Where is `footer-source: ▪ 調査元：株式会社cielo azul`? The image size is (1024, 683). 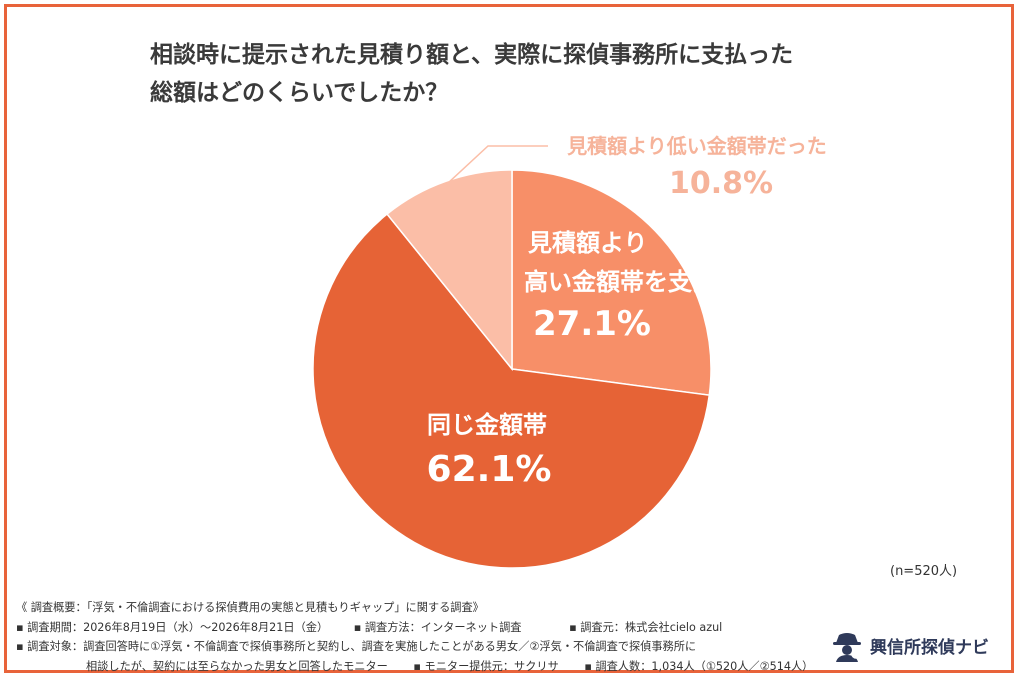 footer-source: ▪ 調査元：株式会社cielo azul is located at coordinates (646, 627).